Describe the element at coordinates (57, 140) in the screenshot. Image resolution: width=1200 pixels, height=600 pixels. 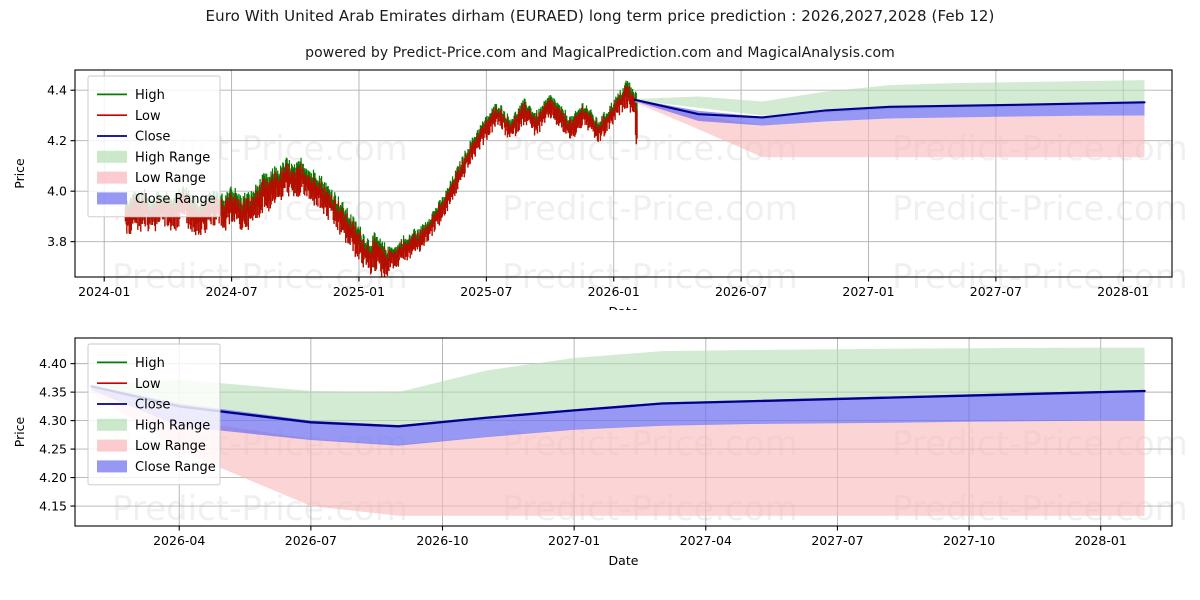
I see `y-tick-label: 4.2` at that location.